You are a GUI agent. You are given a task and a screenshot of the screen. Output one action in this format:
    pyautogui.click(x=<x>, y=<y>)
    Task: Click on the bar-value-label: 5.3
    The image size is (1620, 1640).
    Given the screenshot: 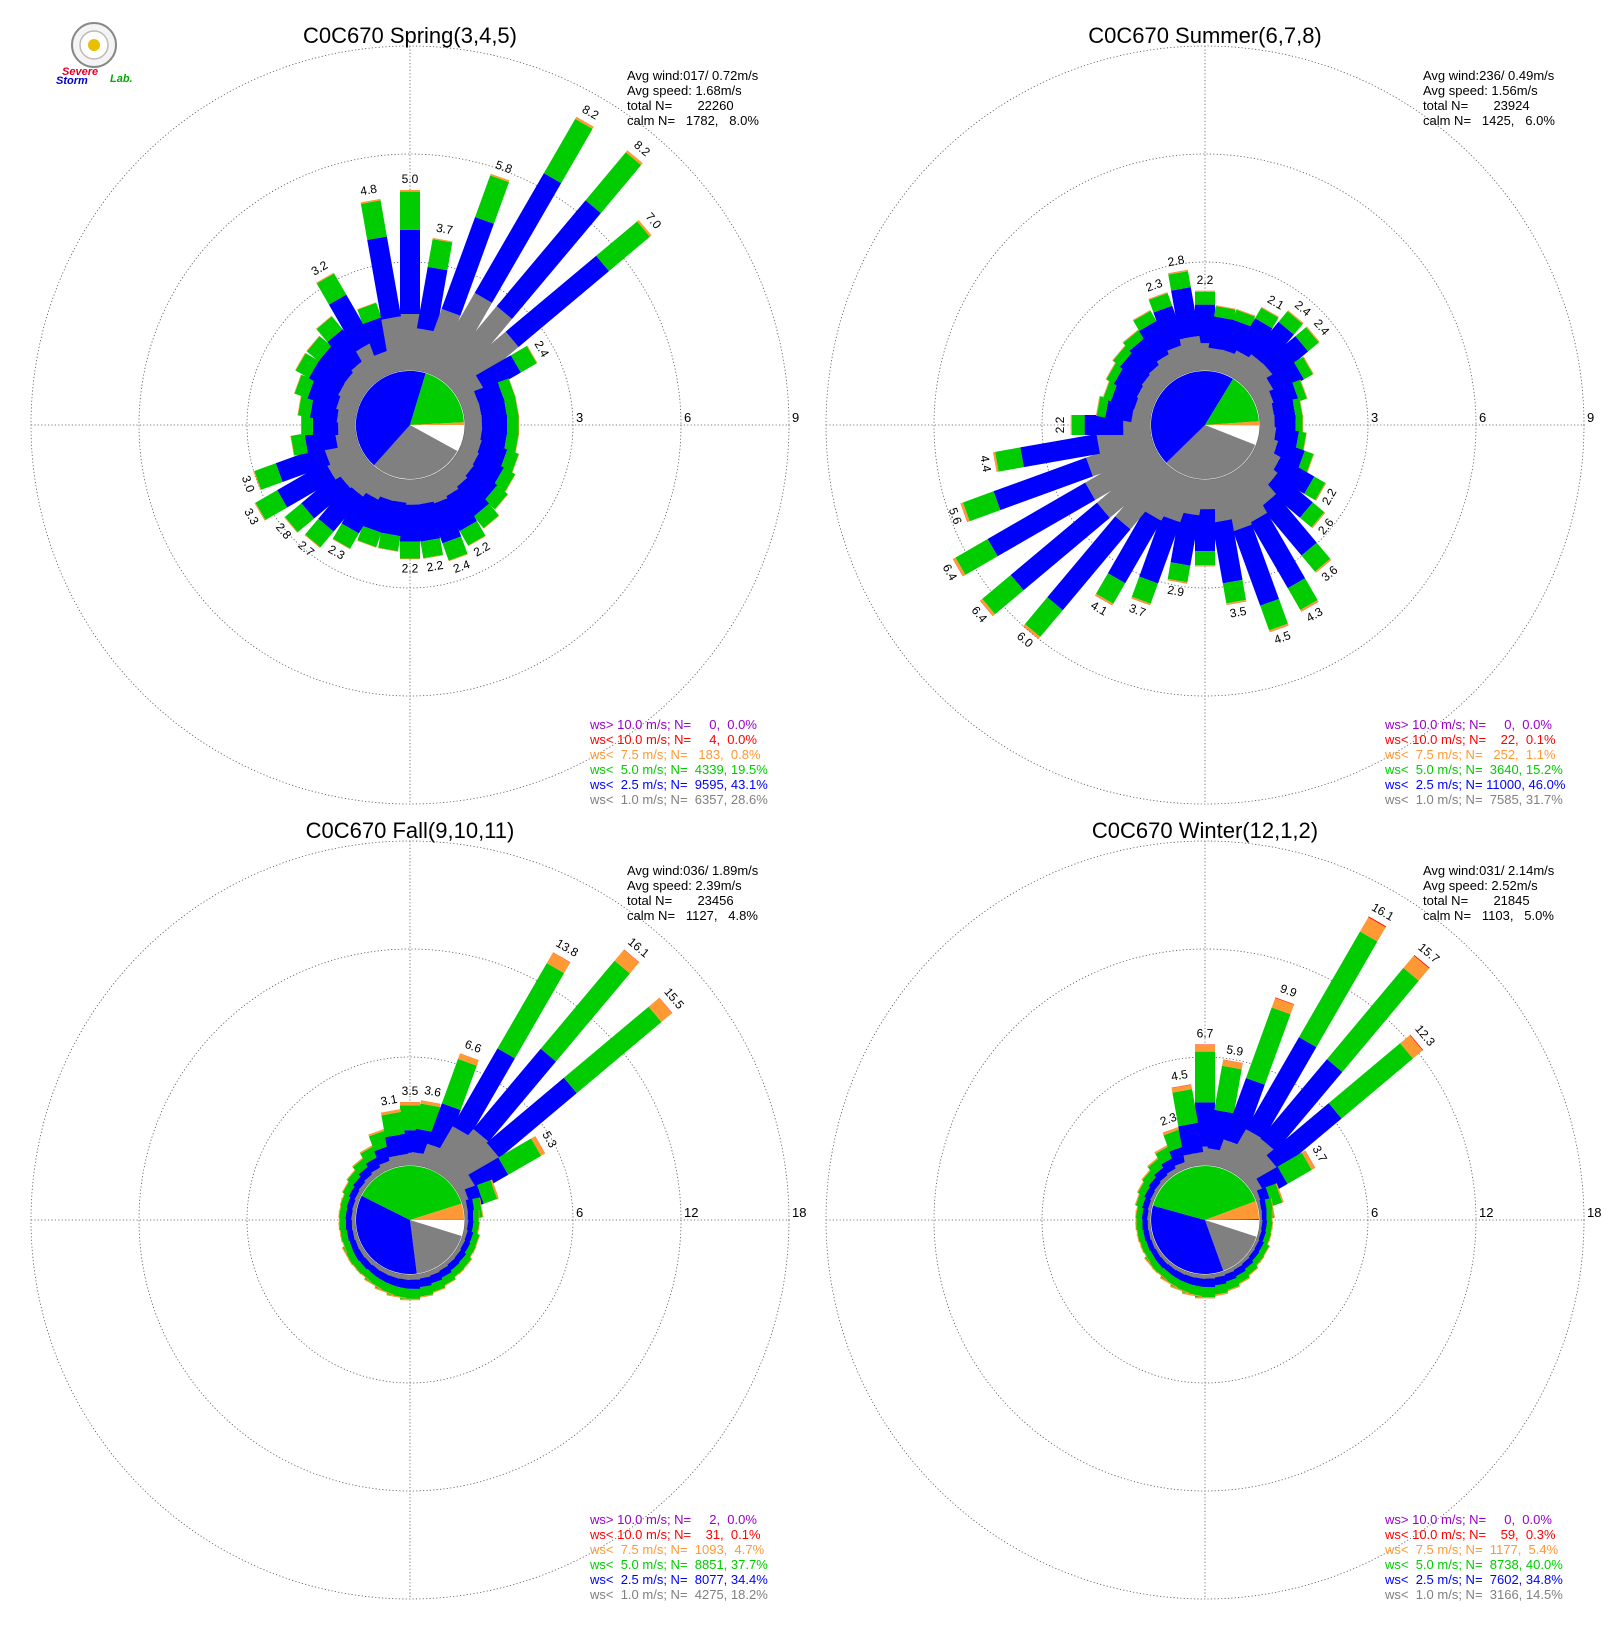 What is the action you would take?
    pyautogui.click(x=549, y=1140)
    